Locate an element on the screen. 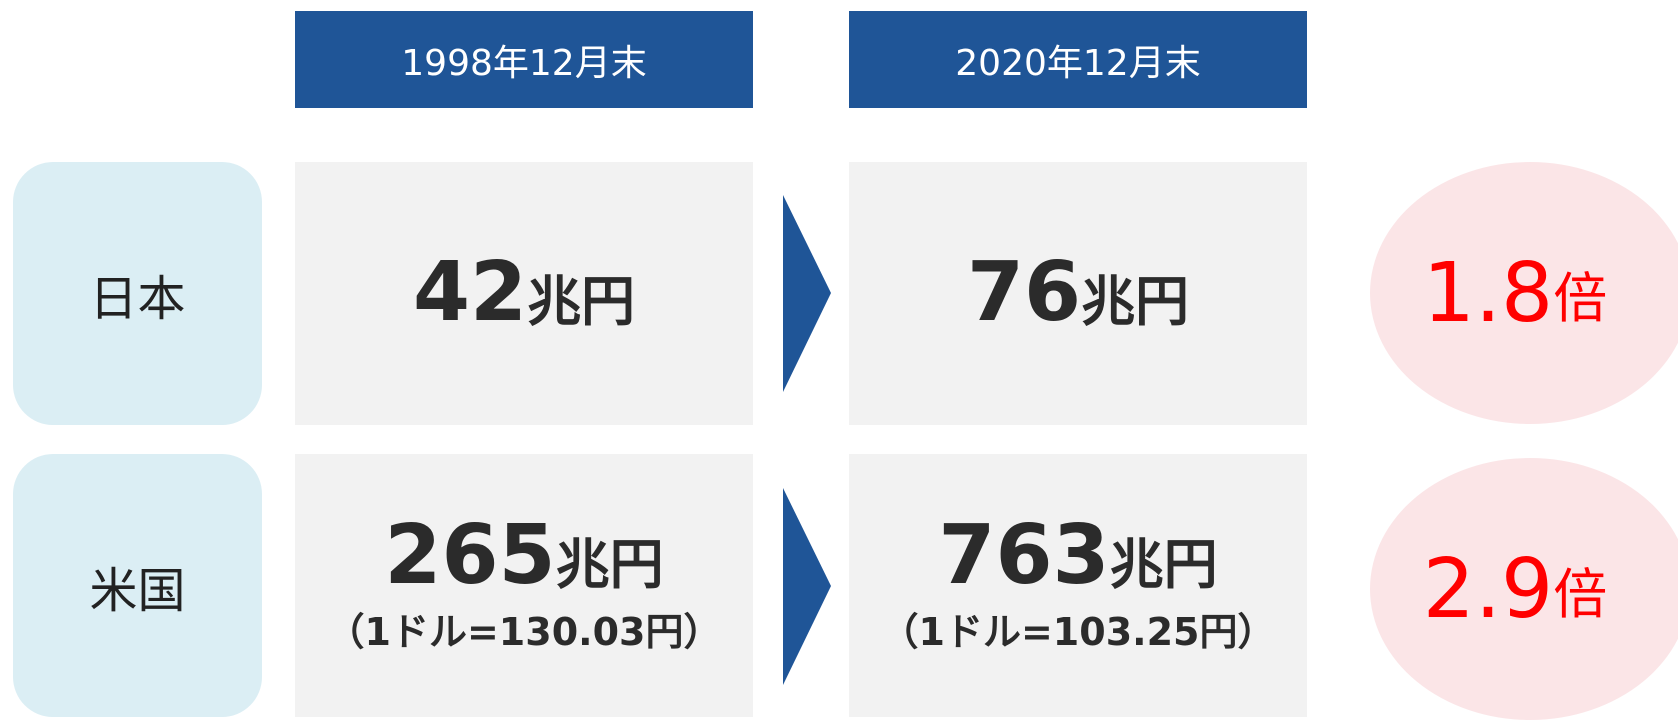 The height and width of the screenshot is (720, 1678). ratio-badge: 1.8 倍 is located at coordinates (1524, 293).